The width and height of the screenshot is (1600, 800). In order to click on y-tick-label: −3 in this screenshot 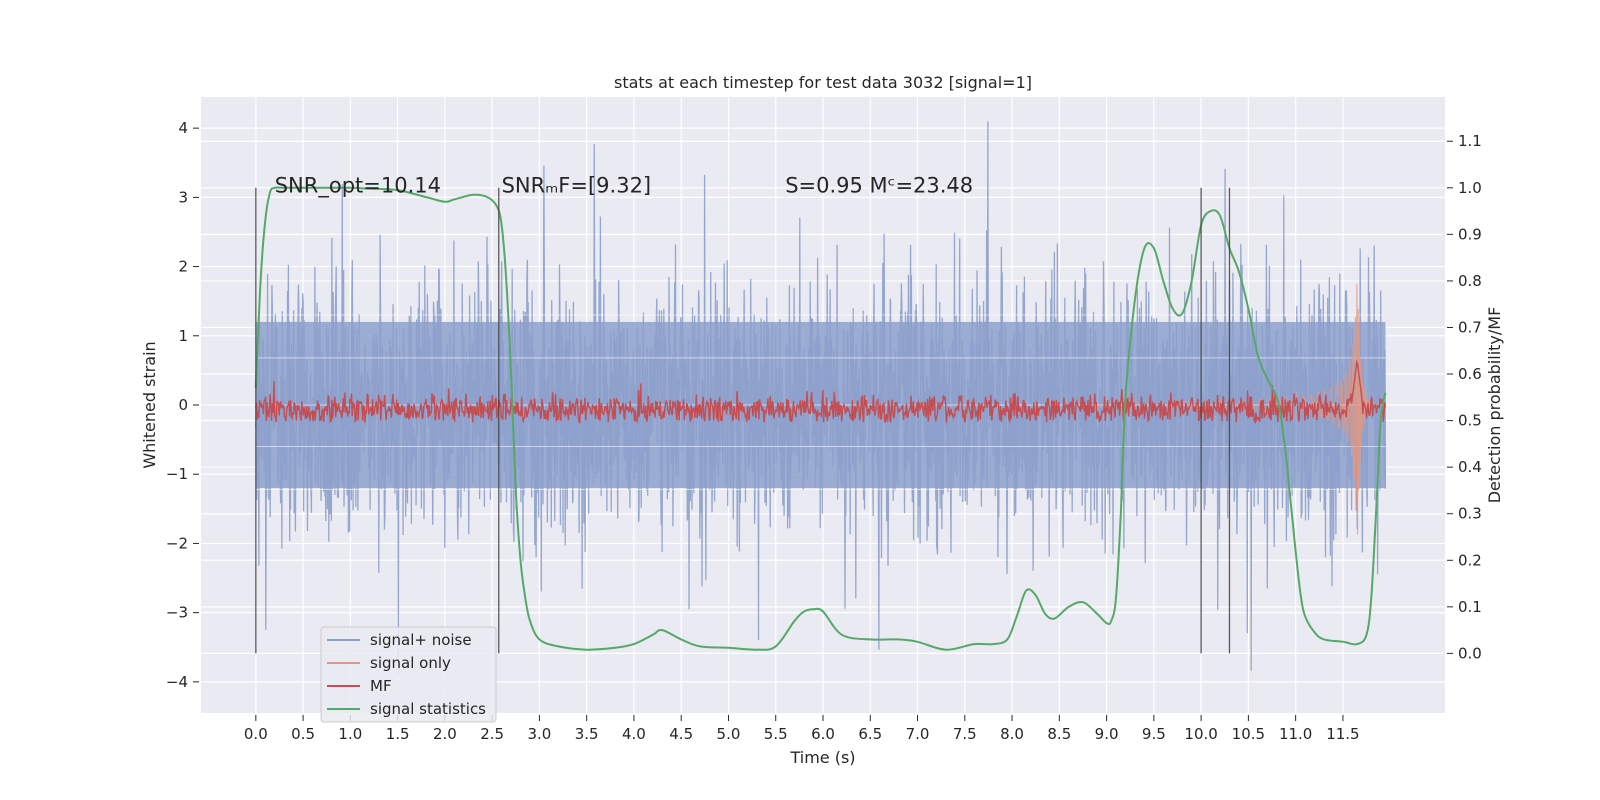, I will do `click(177, 613)`.